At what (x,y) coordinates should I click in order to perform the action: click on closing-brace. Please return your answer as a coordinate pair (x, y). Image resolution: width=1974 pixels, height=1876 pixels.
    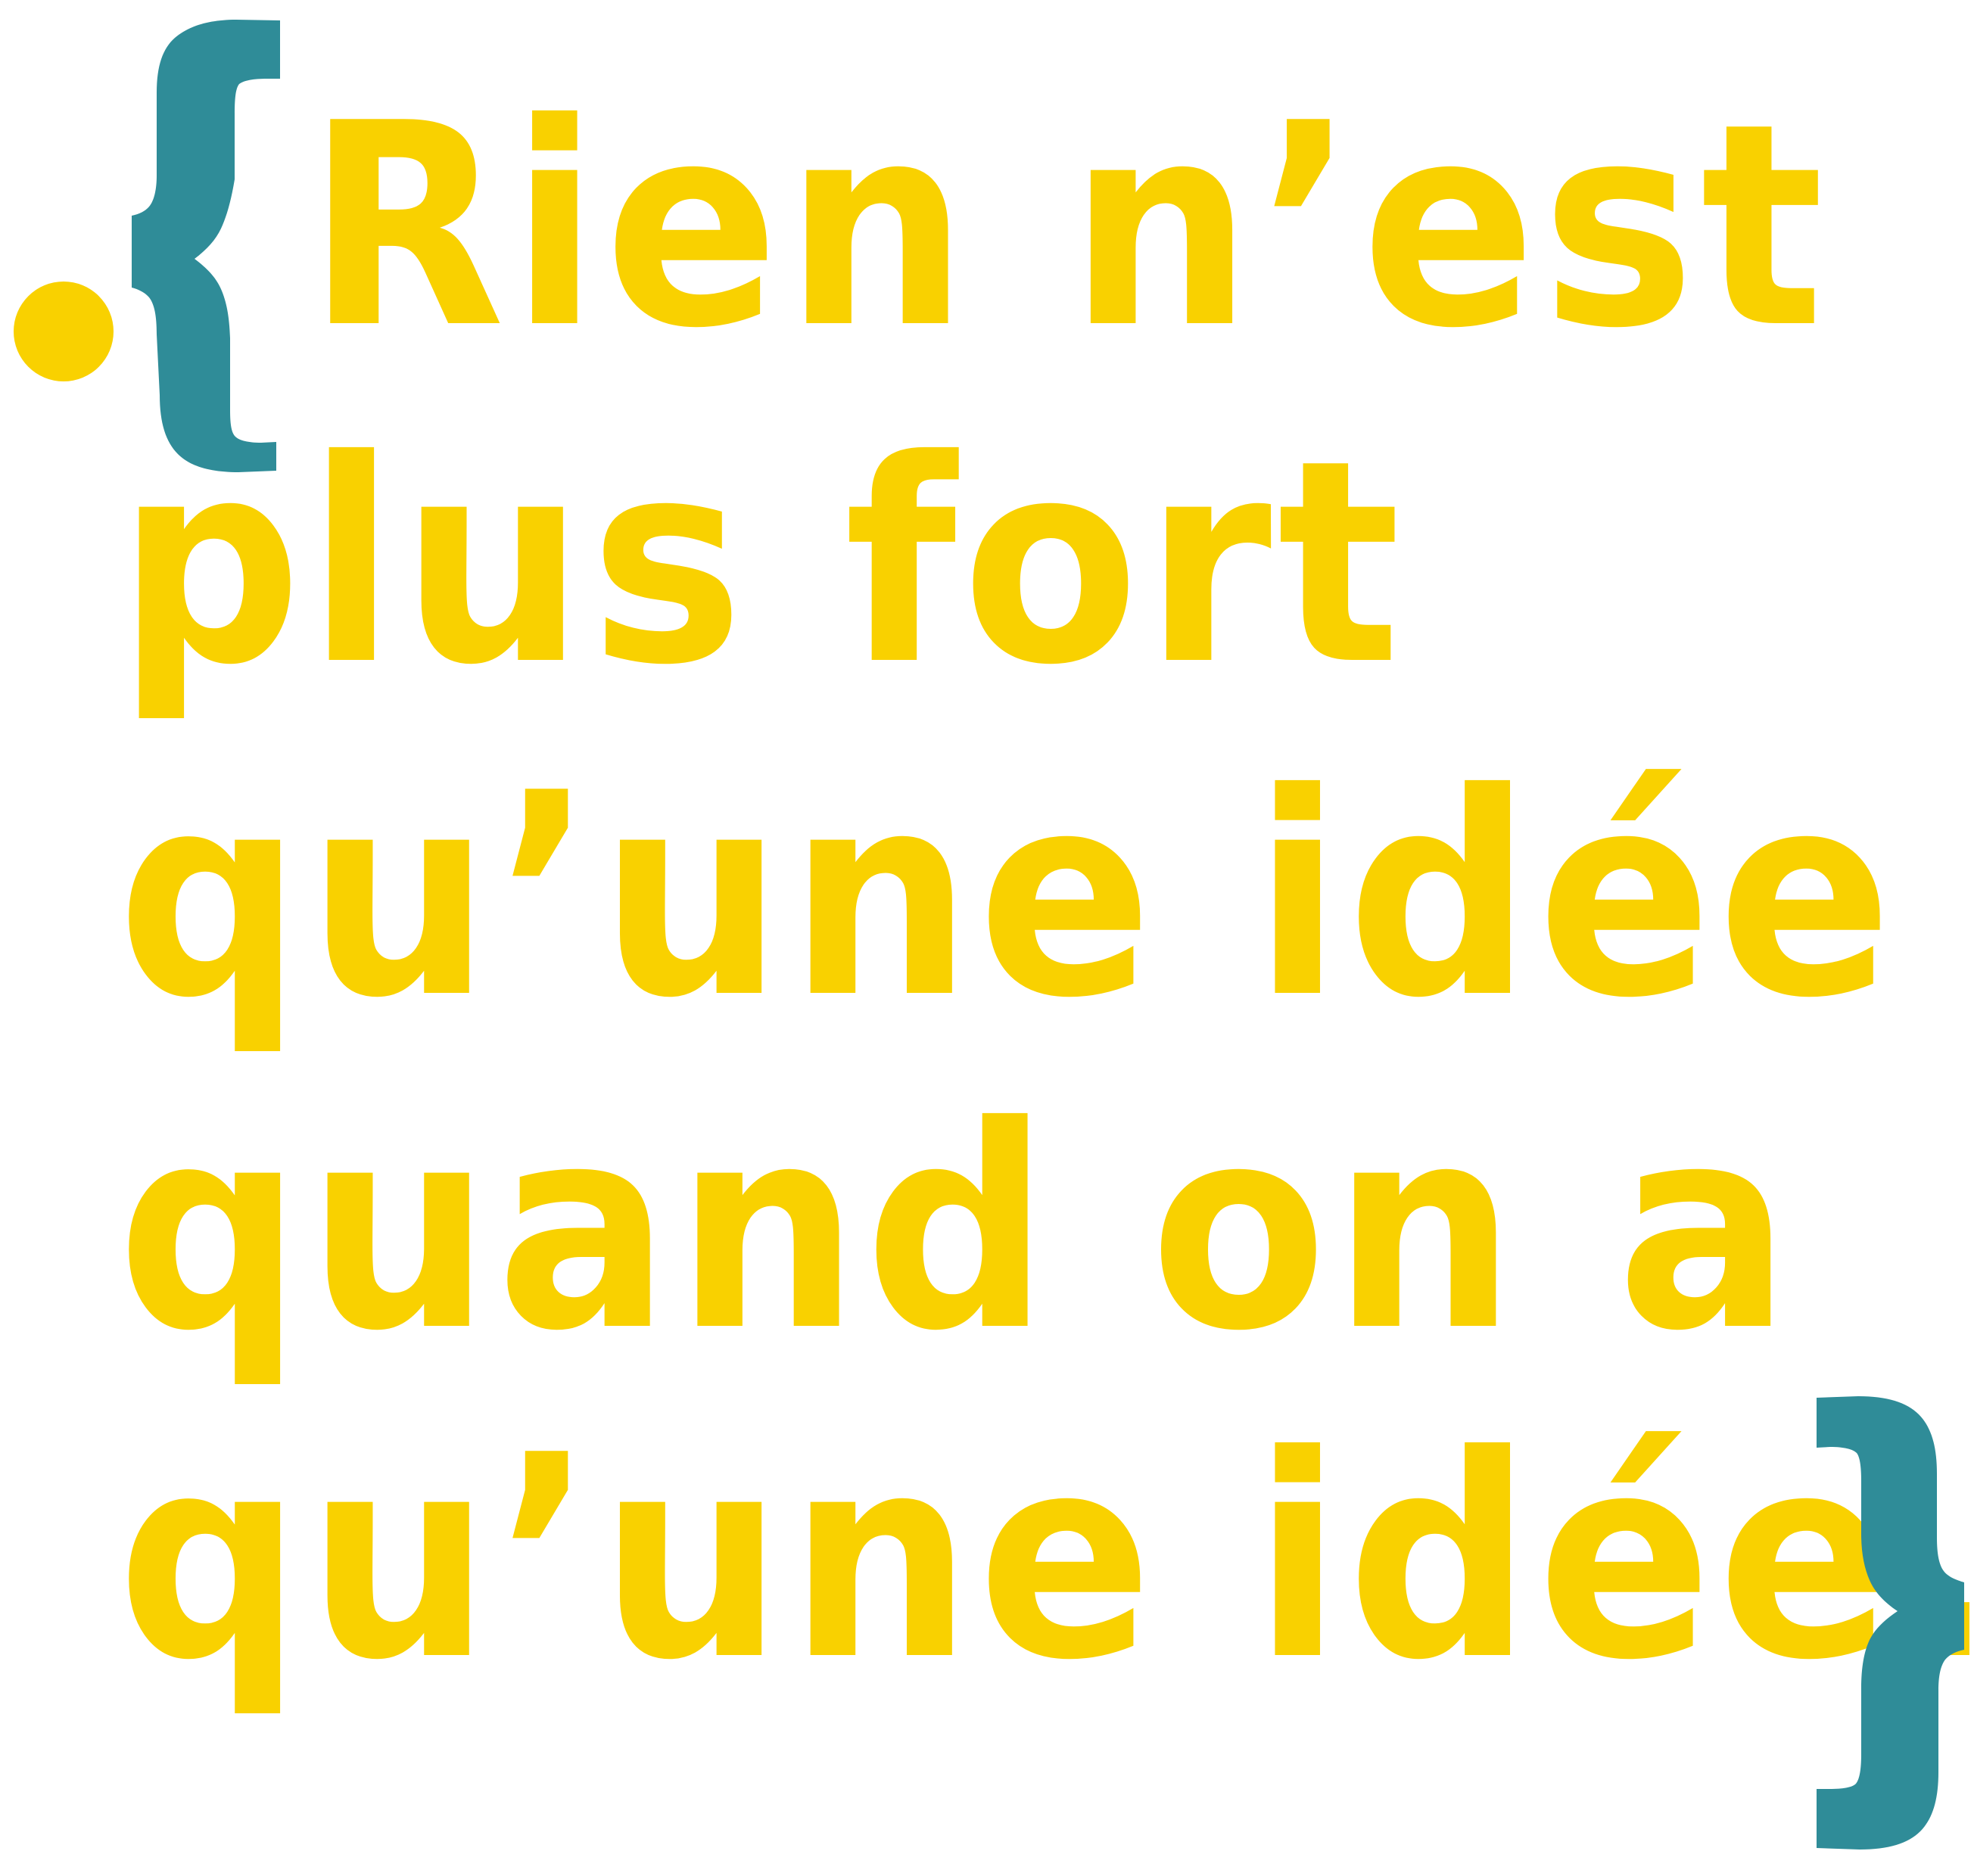
    Looking at the image, I should click on (1891, 1623).